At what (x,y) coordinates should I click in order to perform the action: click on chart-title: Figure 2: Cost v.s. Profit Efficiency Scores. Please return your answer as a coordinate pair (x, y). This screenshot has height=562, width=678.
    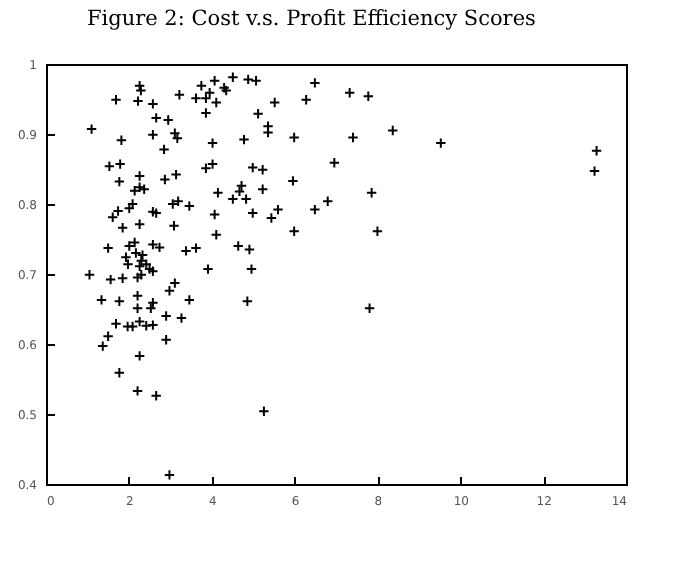
    Looking at the image, I should click on (311, 19).